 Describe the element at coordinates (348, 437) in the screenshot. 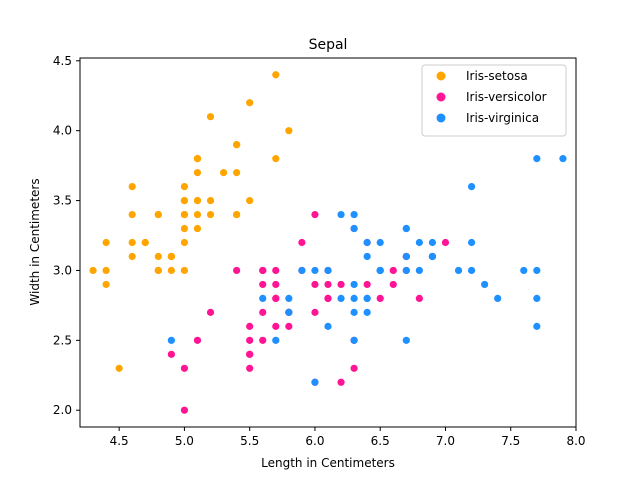

I see `x-axis: 4.5 5.0 5.5 6.0 6.5 7.0 7.5 8.0` at that location.